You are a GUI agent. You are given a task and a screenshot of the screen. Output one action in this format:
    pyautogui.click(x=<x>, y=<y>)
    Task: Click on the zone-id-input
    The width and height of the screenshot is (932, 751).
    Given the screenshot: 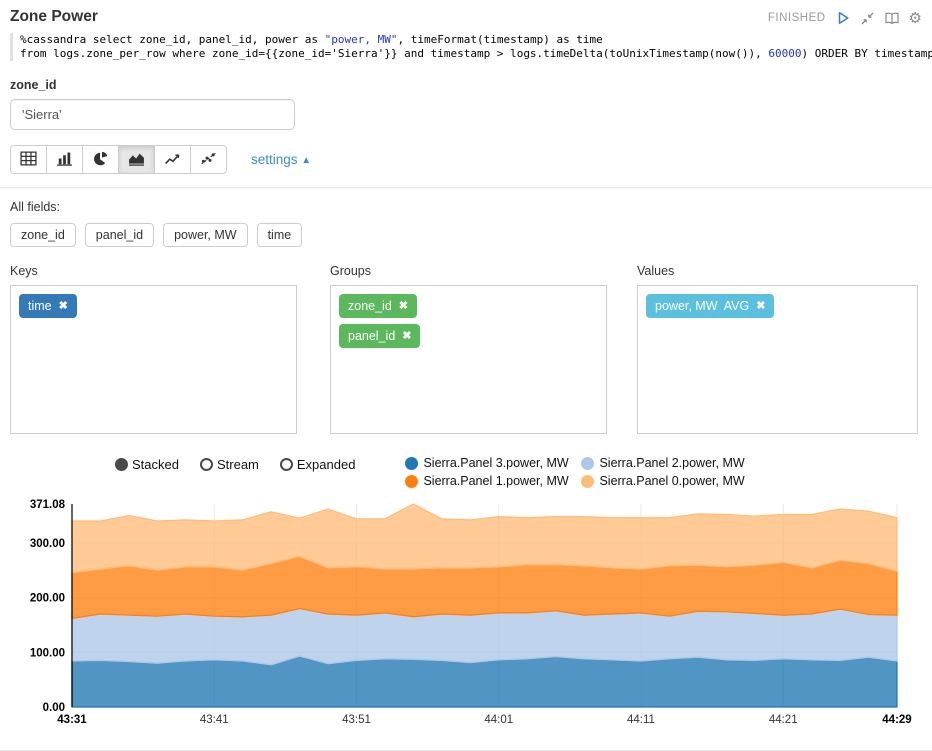 What is the action you would take?
    pyautogui.click(x=152, y=114)
    